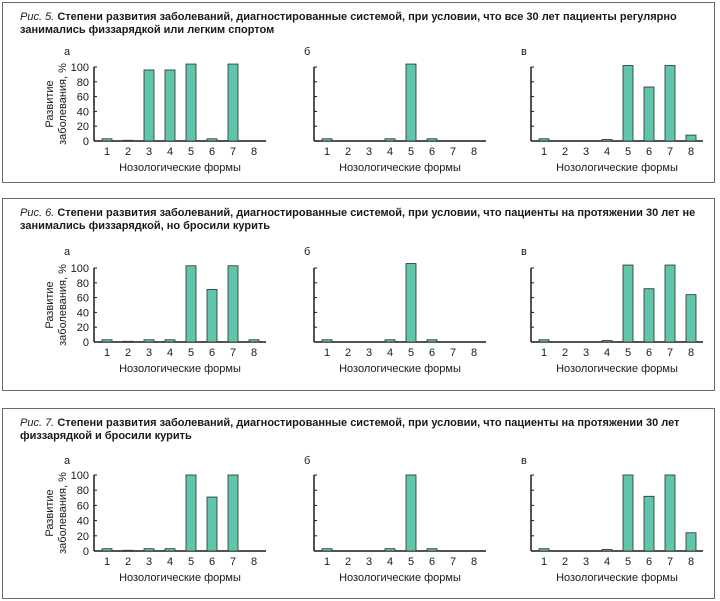 This screenshot has height=601, width=720. What do you see at coordinates (307, 252) in the screenshot?
I see `panel-label: б` at bounding box center [307, 252].